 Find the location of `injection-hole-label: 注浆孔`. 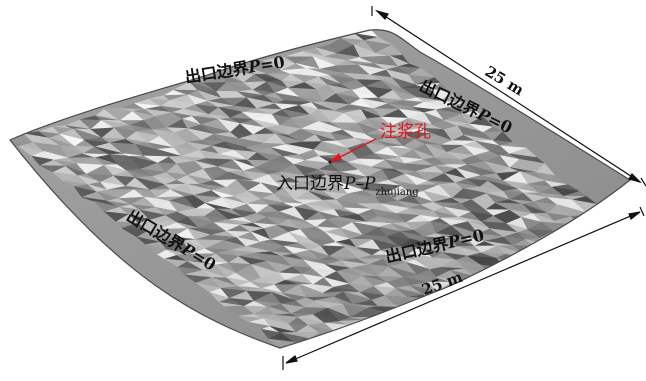

injection-hole-label: 注浆孔 is located at coordinates (405, 132).